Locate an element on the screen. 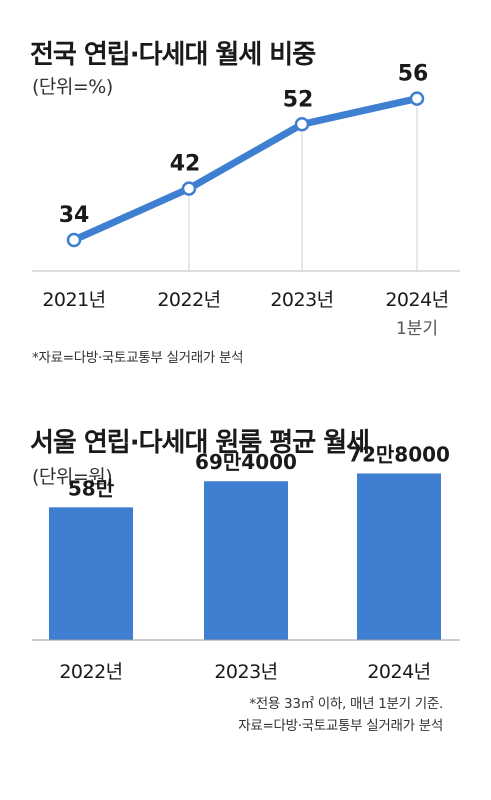 The image size is (491, 800). data-label: 34 is located at coordinates (74, 215).